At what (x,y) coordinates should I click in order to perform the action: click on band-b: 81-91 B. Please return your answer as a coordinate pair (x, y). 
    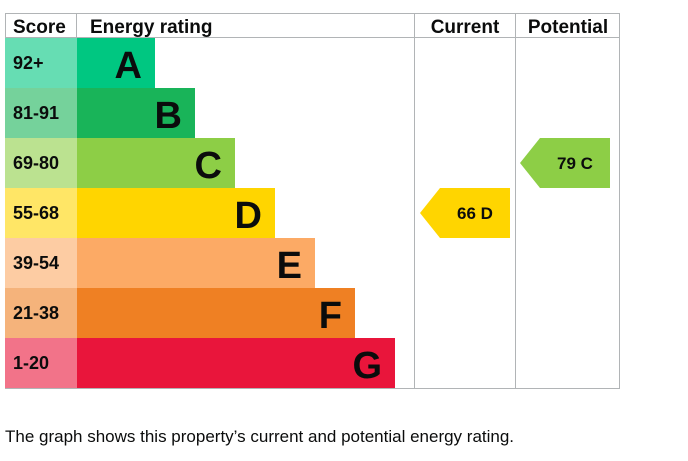
    Looking at the image, I should click on (100, 113).